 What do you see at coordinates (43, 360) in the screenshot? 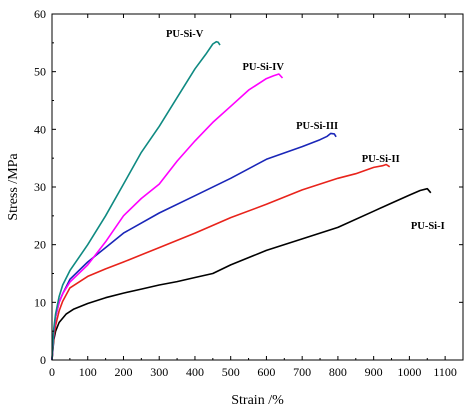
I see `y-tick-label: 0` at bounding box center [43, 360].